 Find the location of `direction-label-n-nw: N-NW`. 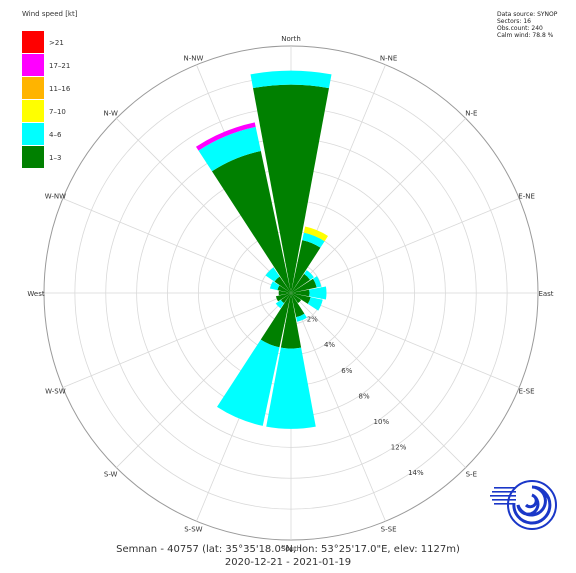

direction-label-n-nw: N-NW is located at coordinates (193, 58).